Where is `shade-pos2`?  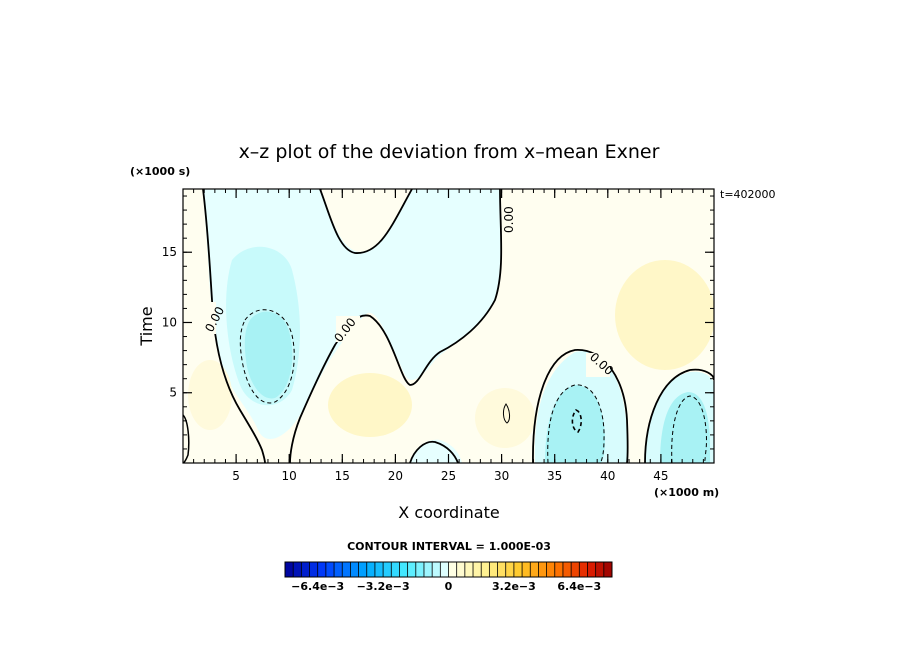 shade-pos2 is located at coordinates (664, 315).